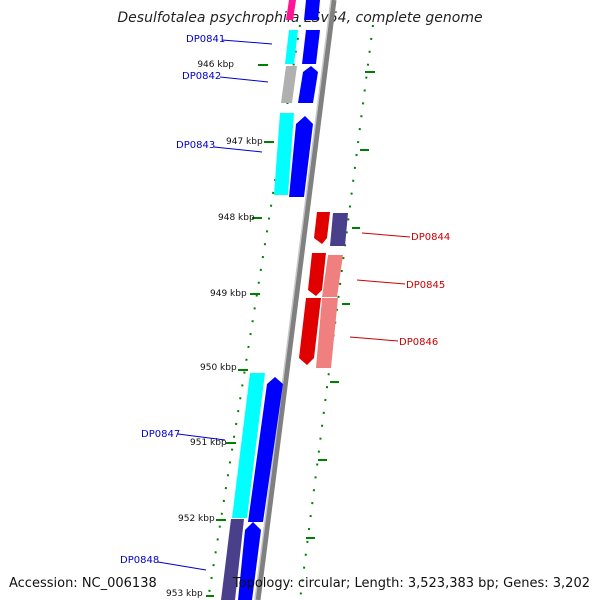 The image size is (600, 600). I want to click on ruler-label: 948 kbp, so click(236, 218).